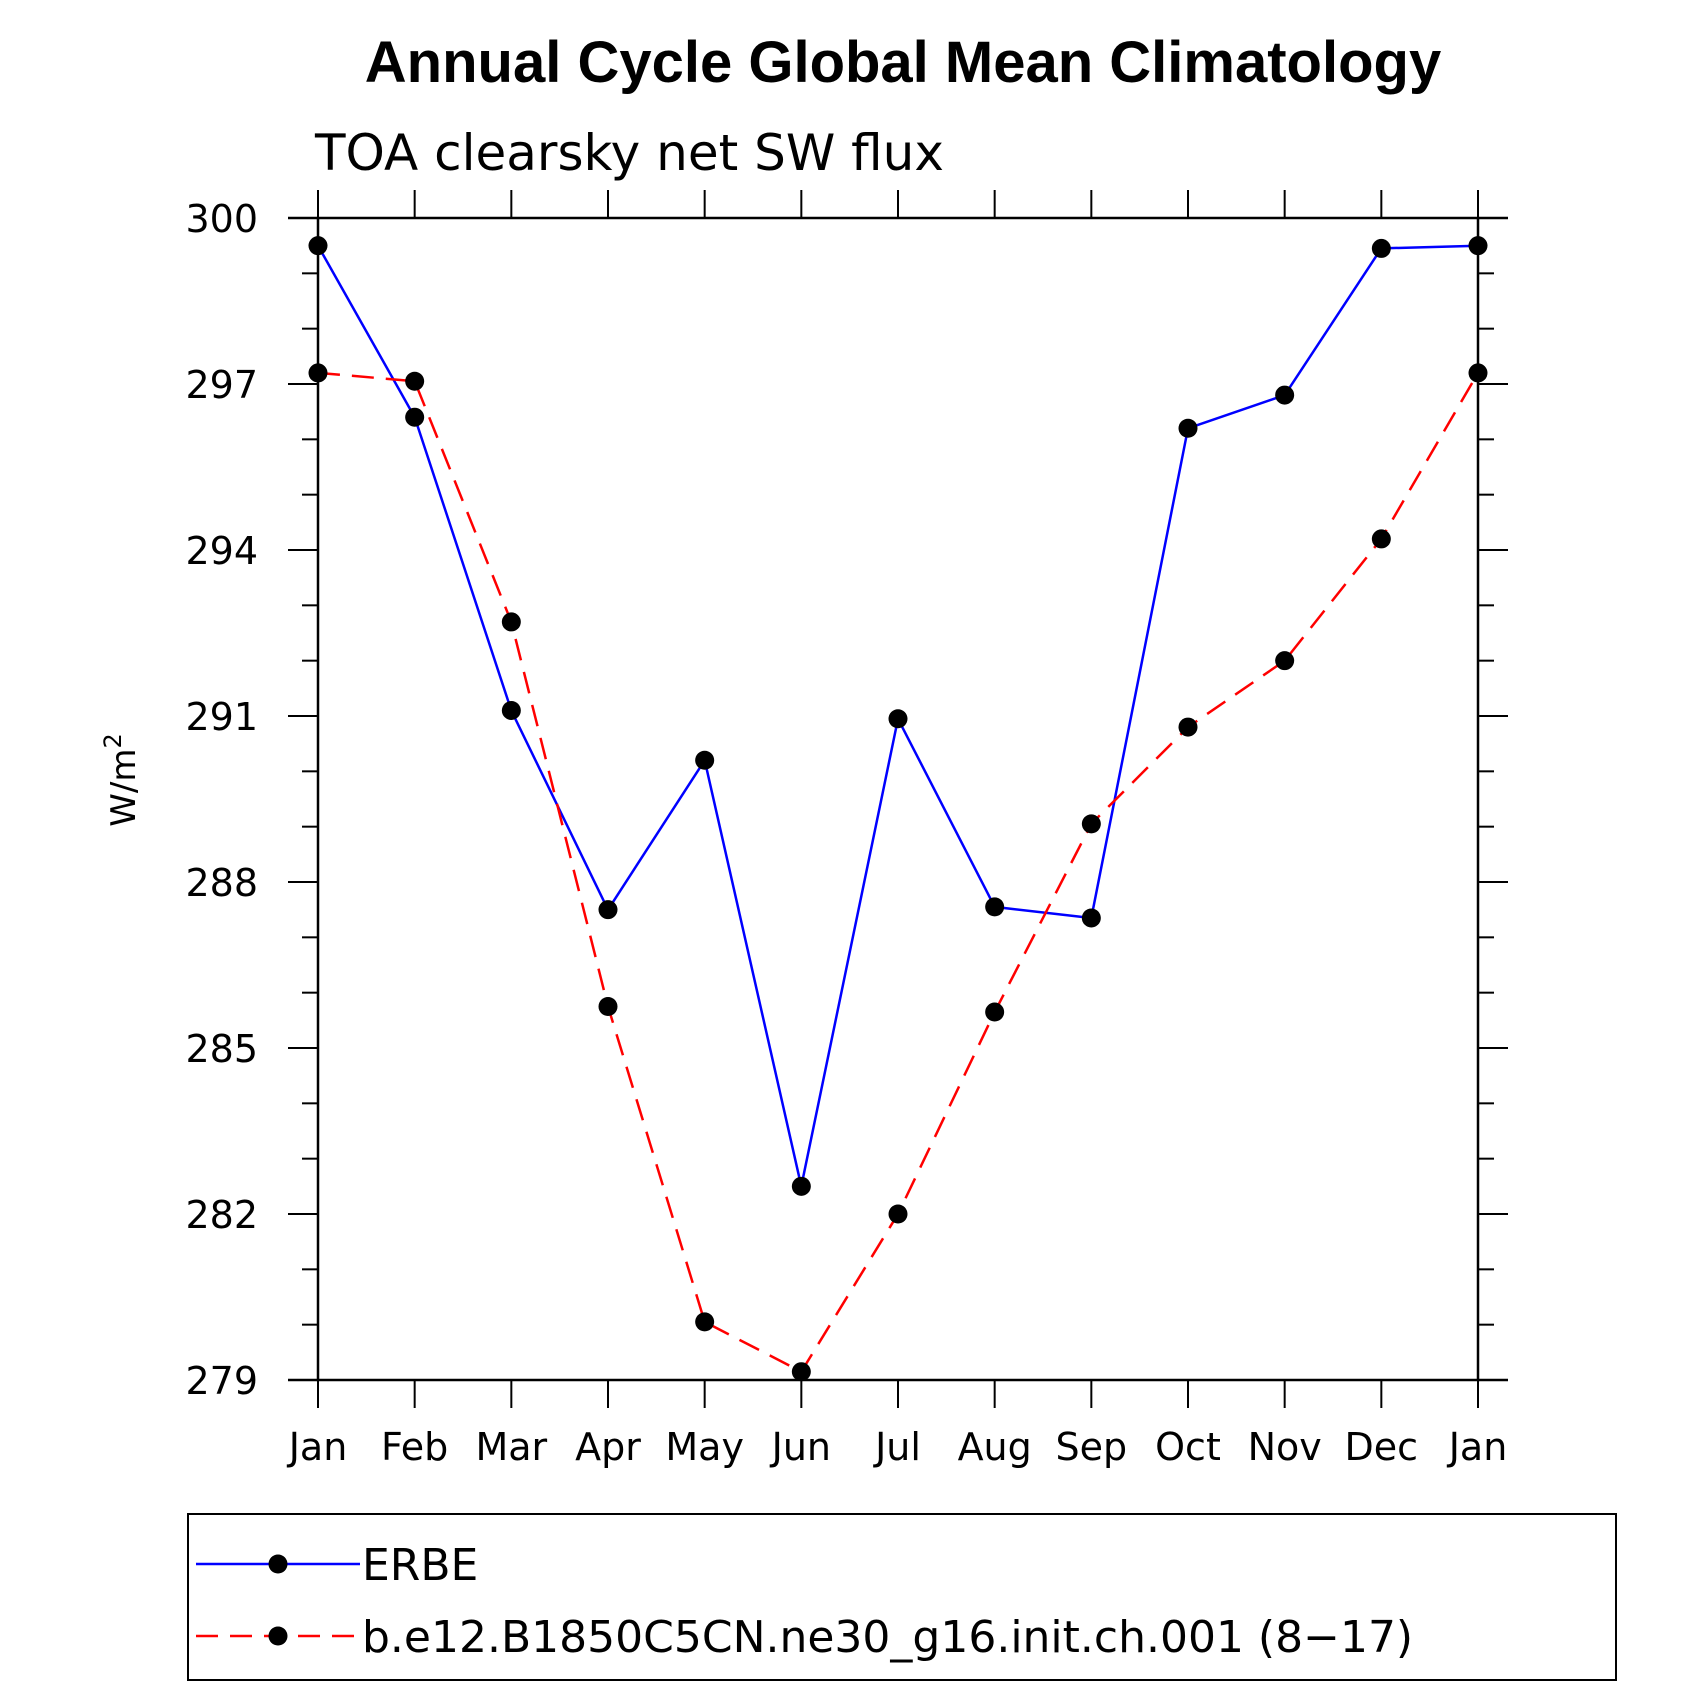 This screenshot has width=1697, height=1697. What do you see at coordinates (124, 788) in the screenshot?
I see `y-axis-label-unit: W/m` at bounding box center [124, 788].